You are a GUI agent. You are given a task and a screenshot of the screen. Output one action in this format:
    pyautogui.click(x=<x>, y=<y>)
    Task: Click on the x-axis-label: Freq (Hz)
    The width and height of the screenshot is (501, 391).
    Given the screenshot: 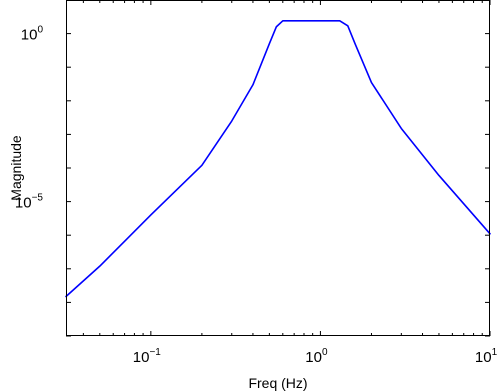 What is the action you would take?
    pyautogui.click(x=277, y=383)
    